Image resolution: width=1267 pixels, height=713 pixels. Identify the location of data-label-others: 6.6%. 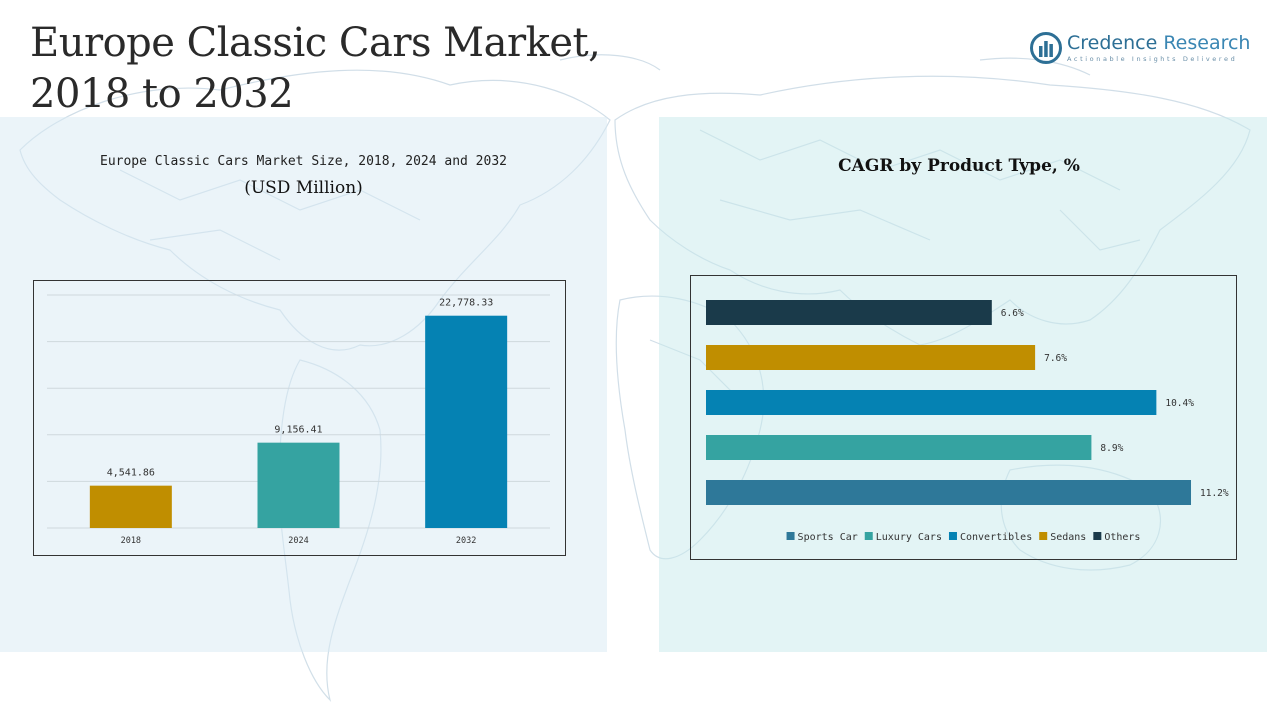
(1012, 313).